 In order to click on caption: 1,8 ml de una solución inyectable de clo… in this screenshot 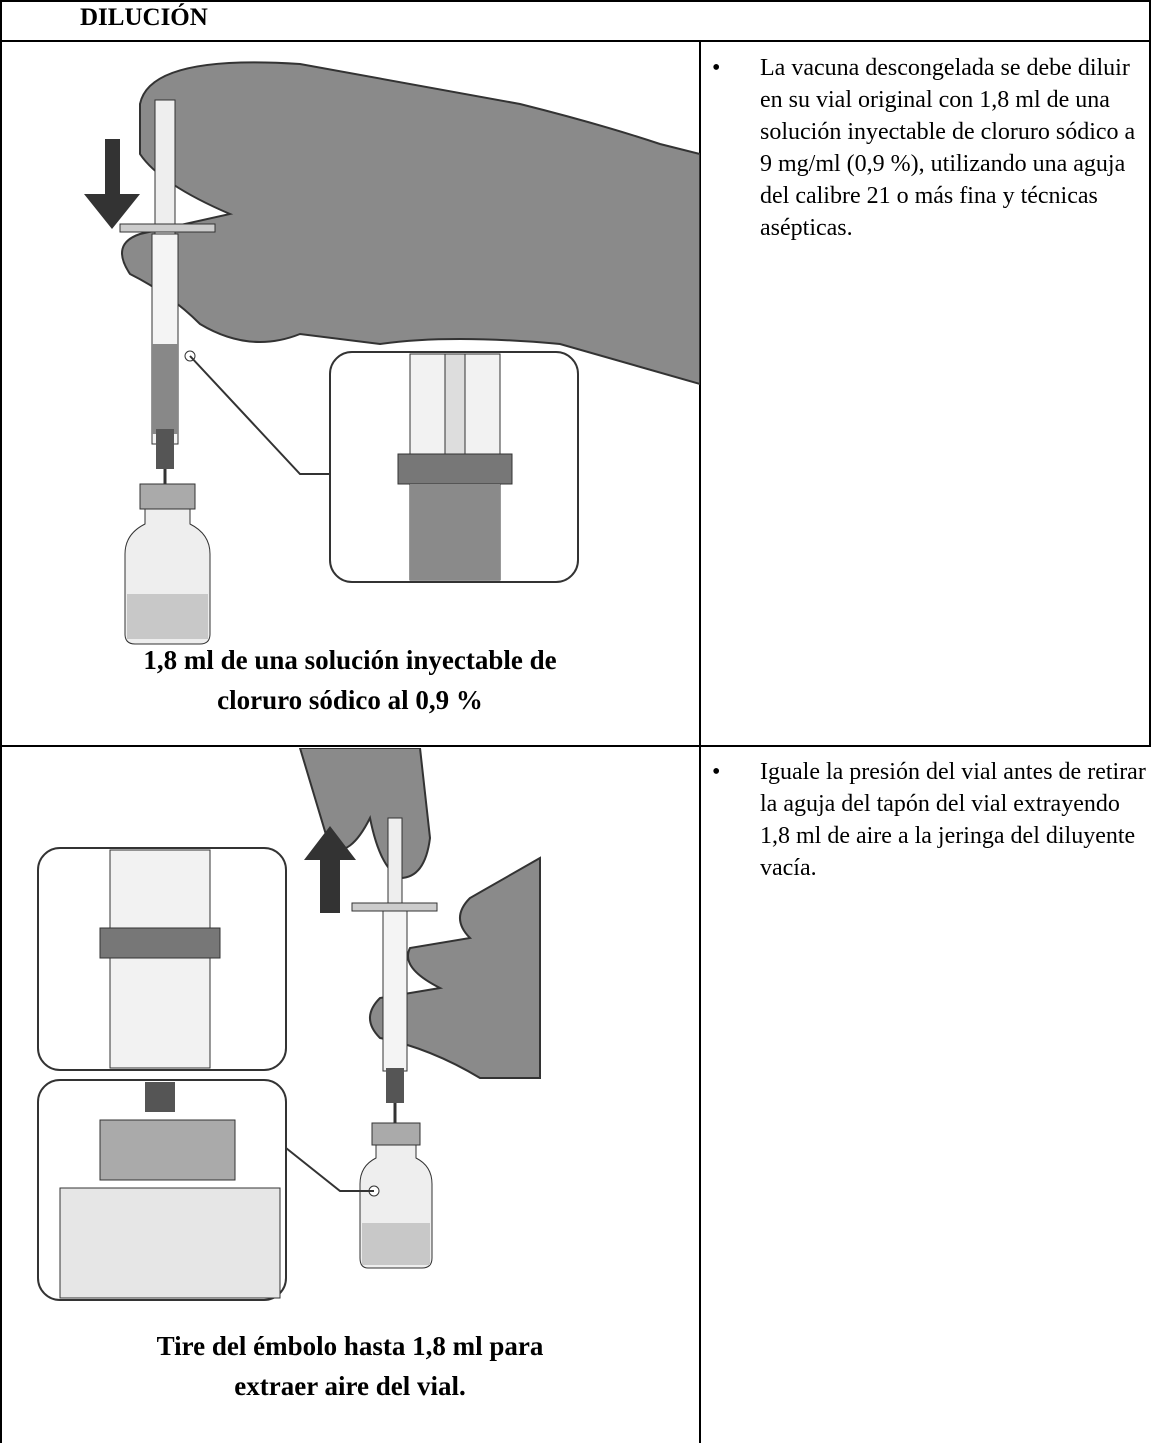, I will do `click(350, 680)`.